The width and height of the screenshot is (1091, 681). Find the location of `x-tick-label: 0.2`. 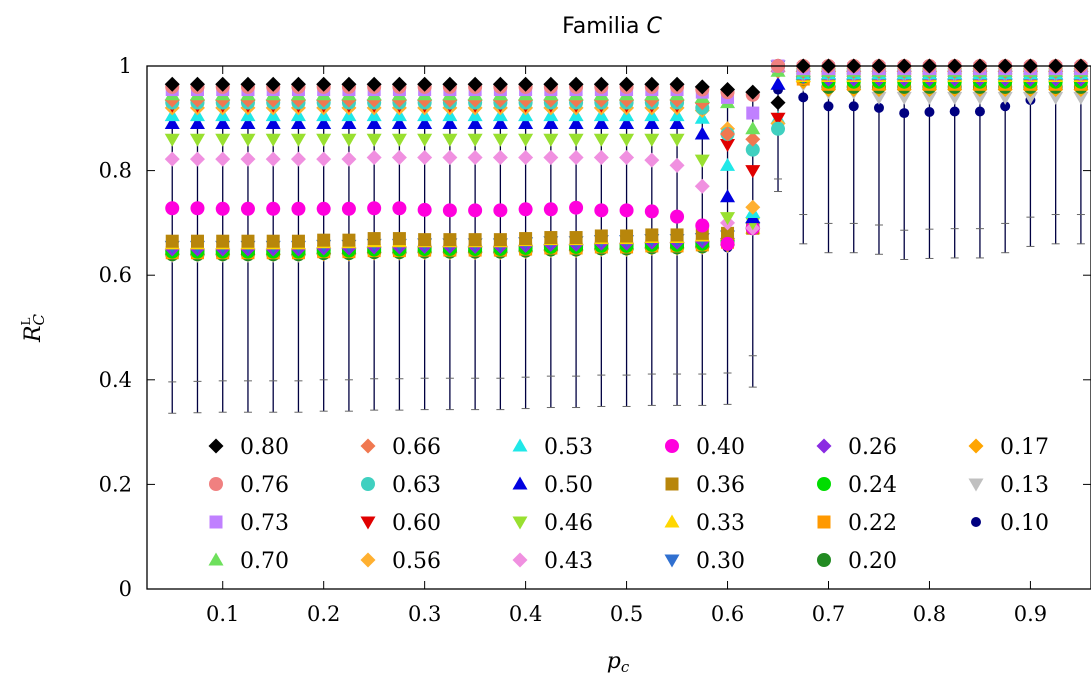

x-tick-label: 0.2 is located at coordinates (323, 614).